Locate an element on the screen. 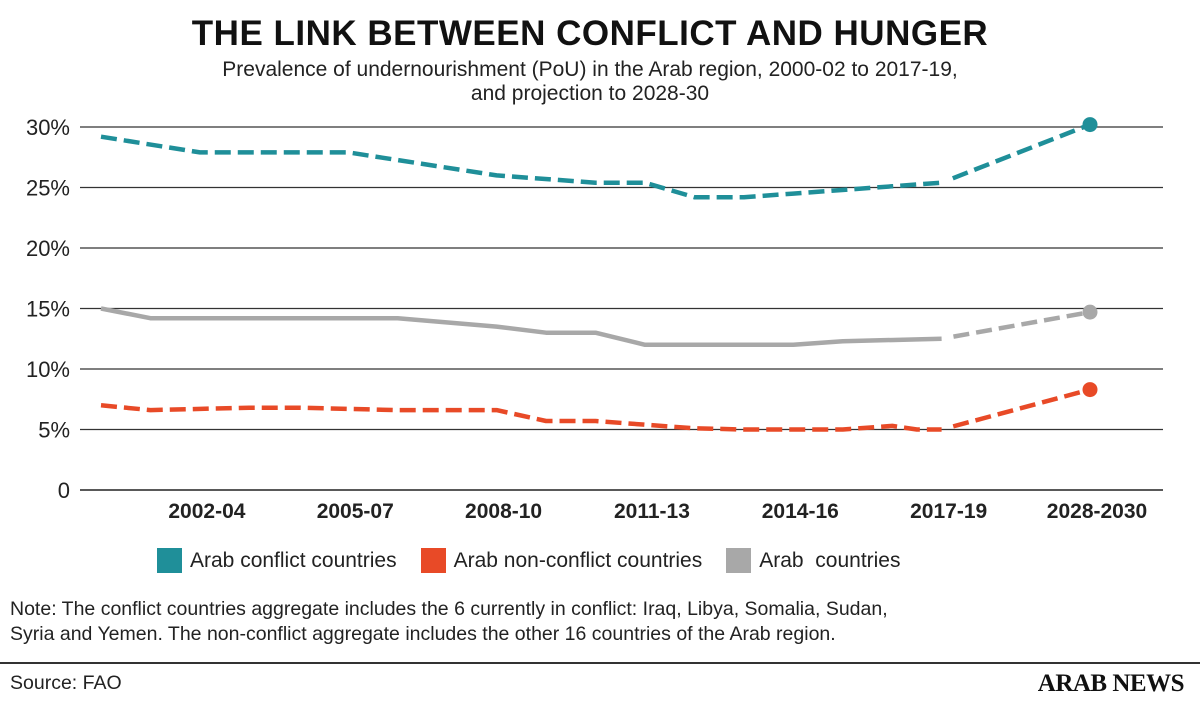  chart-title: THE LINK BETWEEN CONFLICT AND HUNGER is located at coordinates (590, 33).